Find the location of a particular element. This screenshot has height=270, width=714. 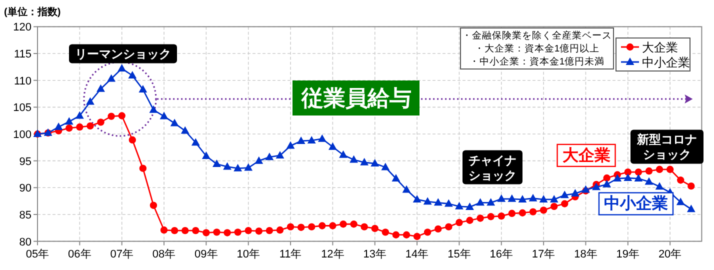

annotation: ・中小企業：資本金1億円未満 is located at coordinates (537, 62).